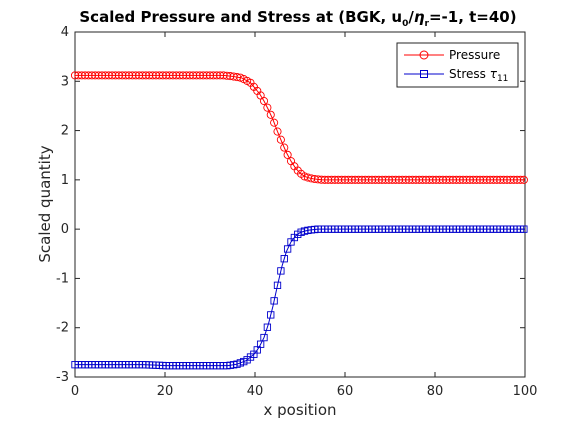  Describe the element at coordinates (165, 391) in the screenshot. I see `x-tick-label: 20` at that location.